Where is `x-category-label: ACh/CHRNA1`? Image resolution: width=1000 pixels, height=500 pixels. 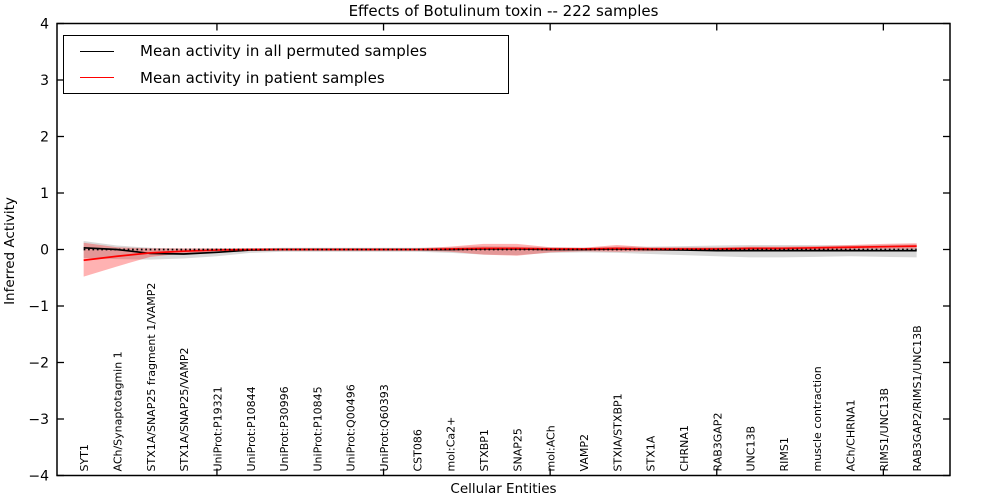 x-category-label: ACh/CHRNA1 is located at coordinates (851, 435).